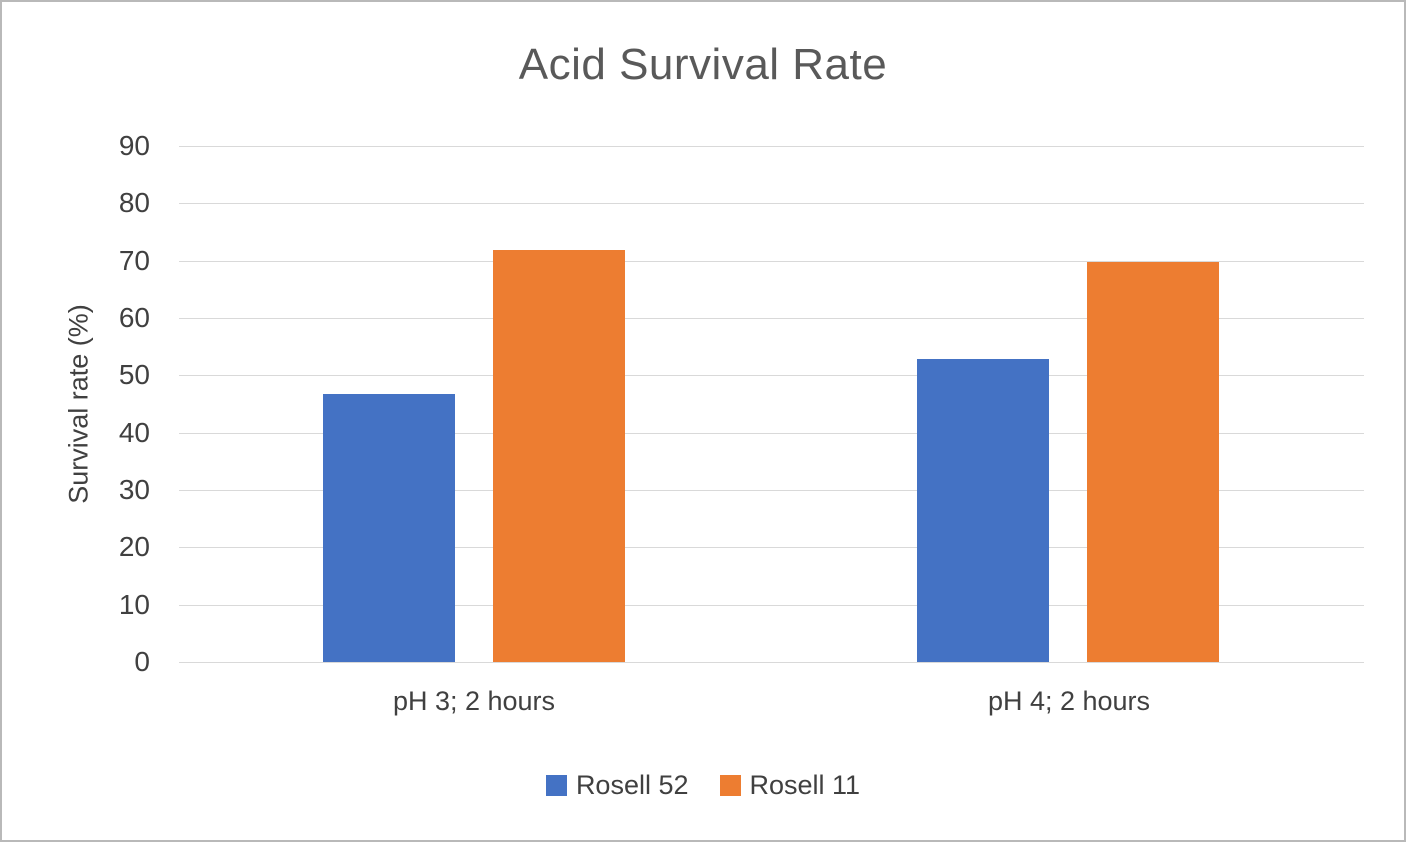 This screenshot has height=842, width=1406. What do you see at coordinates (134, 547) in the screenshot?
I see `y-tick-label: 20` at bounding box center [134, 547].